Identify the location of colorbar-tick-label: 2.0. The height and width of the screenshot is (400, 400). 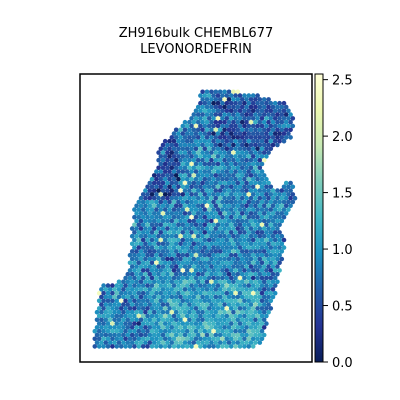
(342, 137).